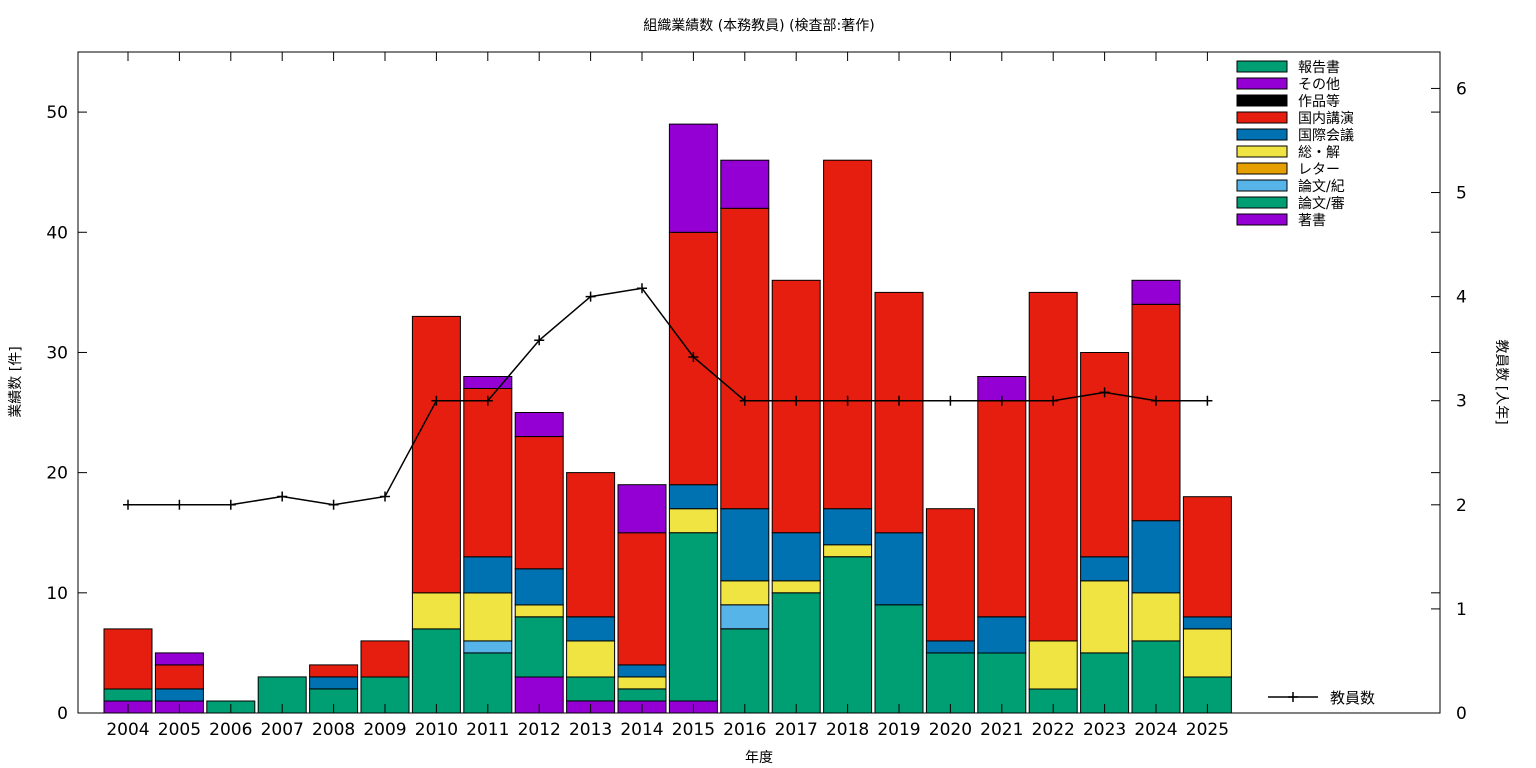  Describe the element at coordinates (384, 730) in the screenshot. I see `x-tick-label: 2009` at that location.